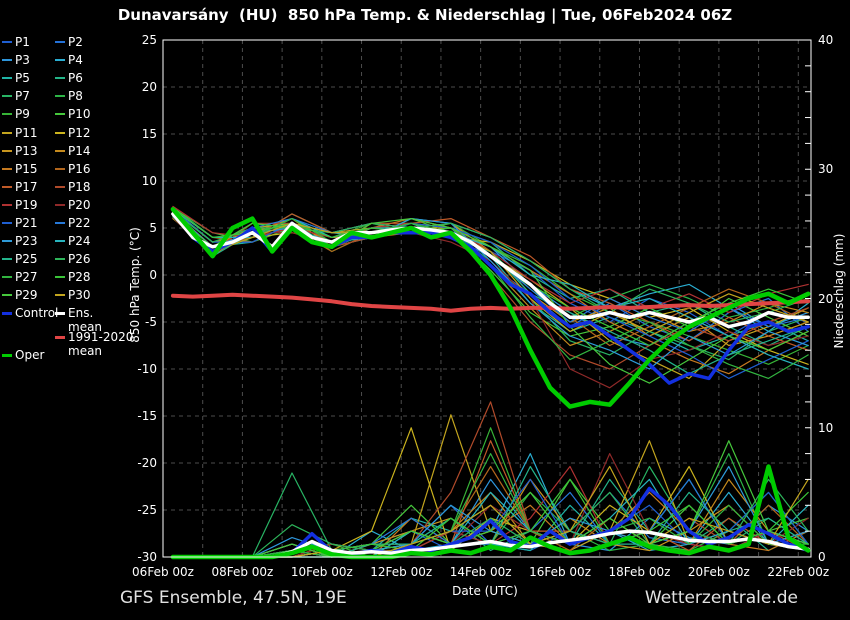  What do you see at coordinates (26, 277) in the screenshot?
I see `legend-label: P27` at bounding box center [26, 277].